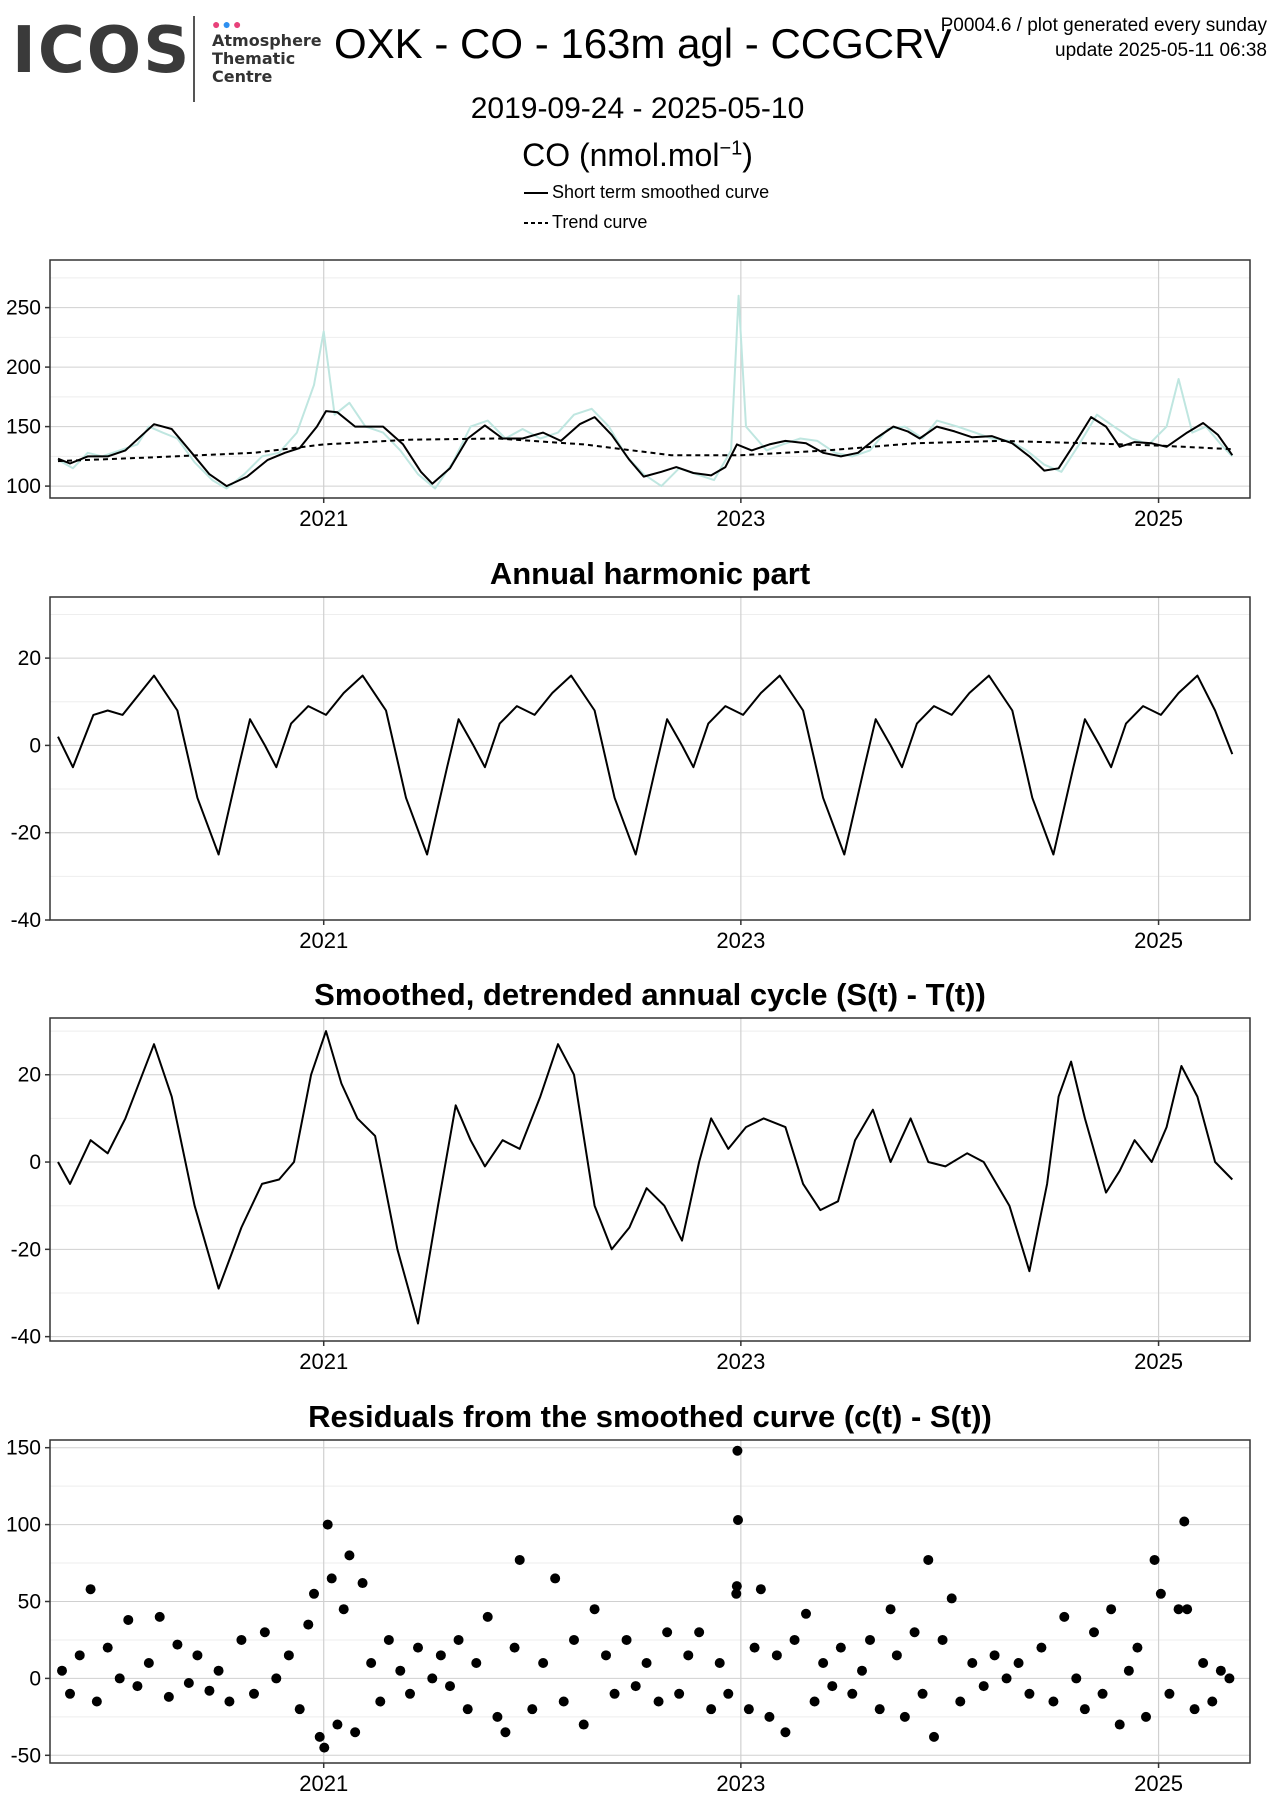 The width and height of the screenshot is (1275, 1800). I want to click on y-tick-label: 200, so click(23, 367).